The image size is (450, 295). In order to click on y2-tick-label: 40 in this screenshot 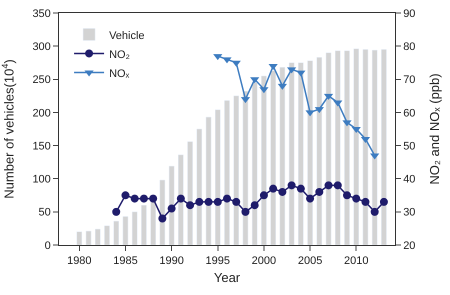, I will do `click(409, 180)`.